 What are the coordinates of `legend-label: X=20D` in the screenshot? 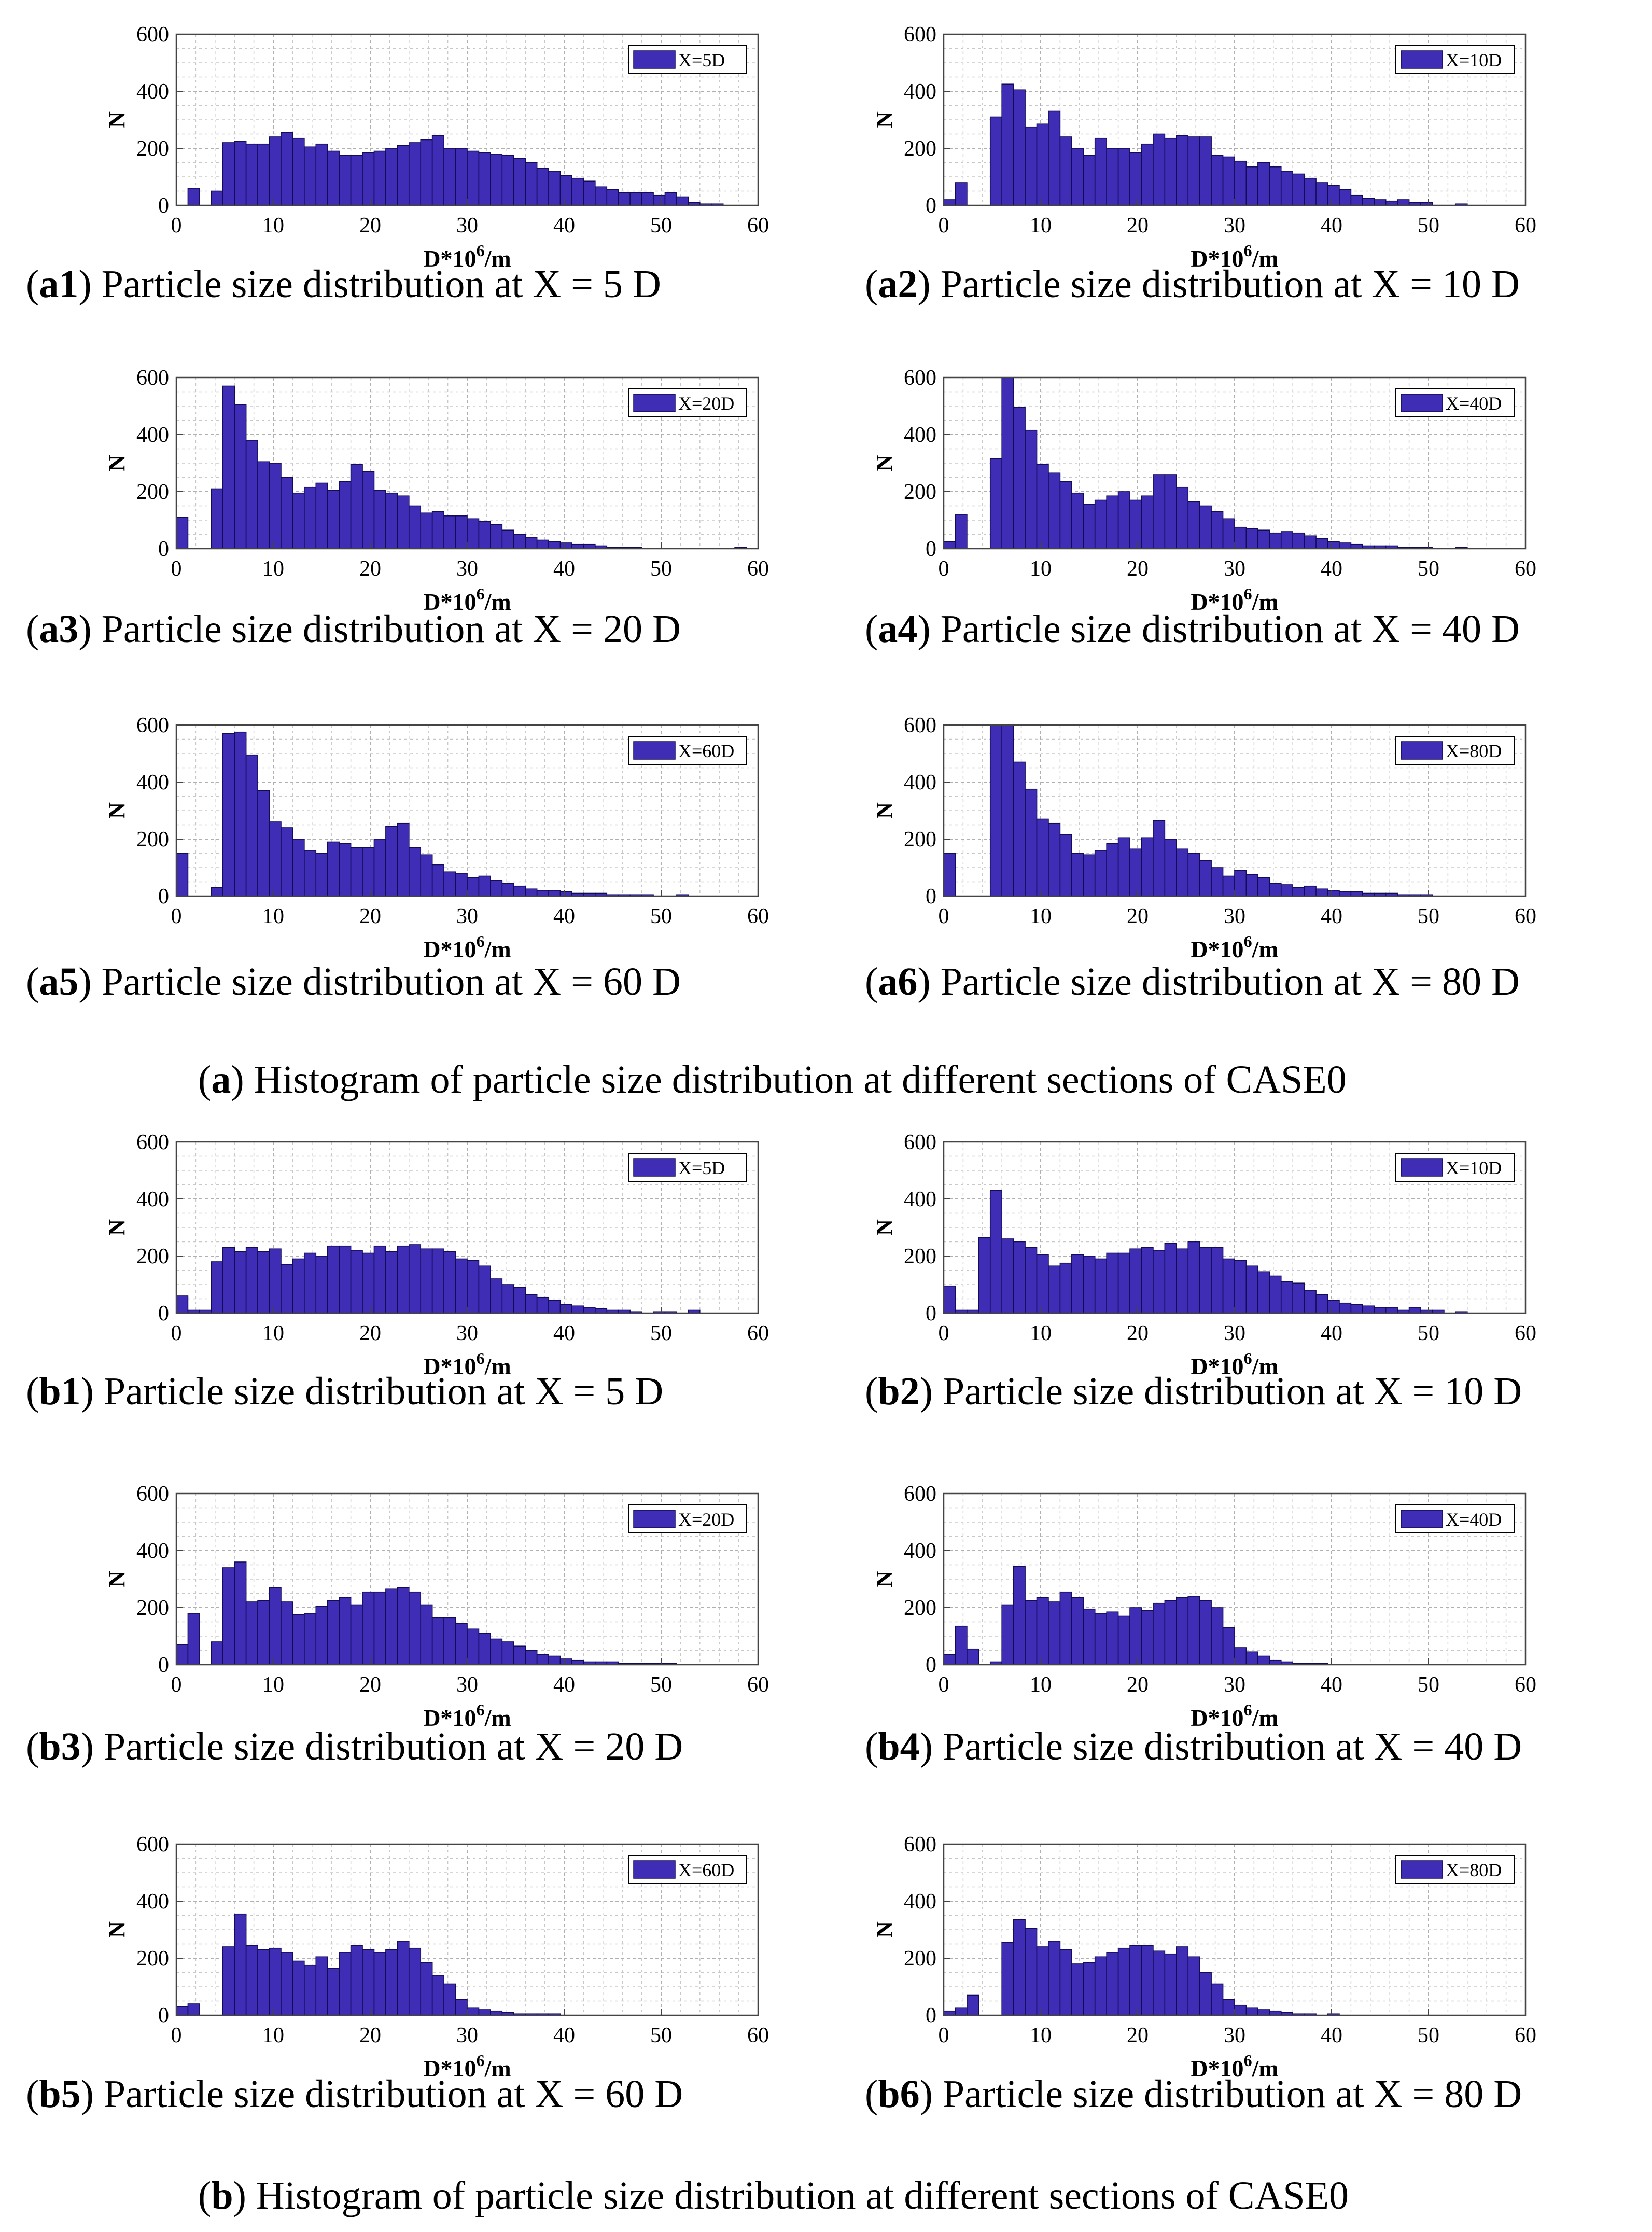 It's located at (706, 1519).